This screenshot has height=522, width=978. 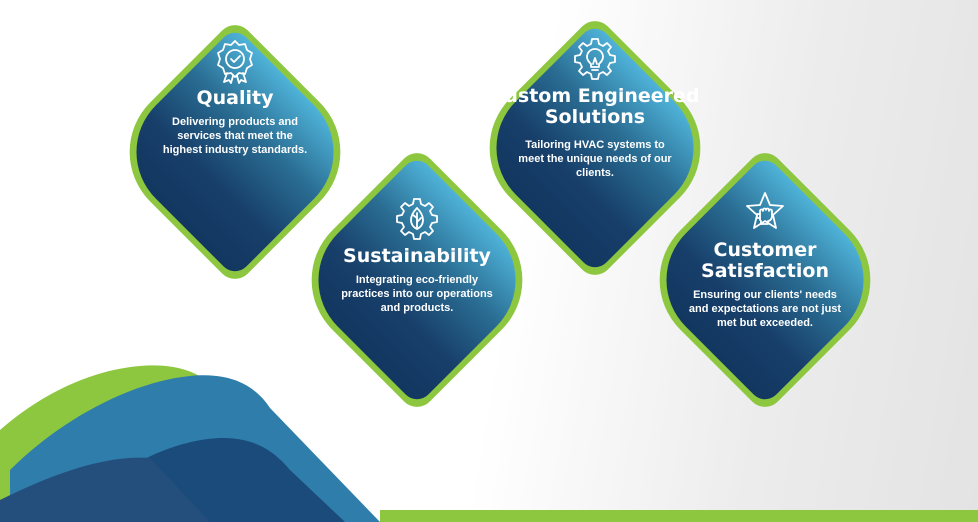 I want to click on badge-check-icon, so click(x=235, y=61).